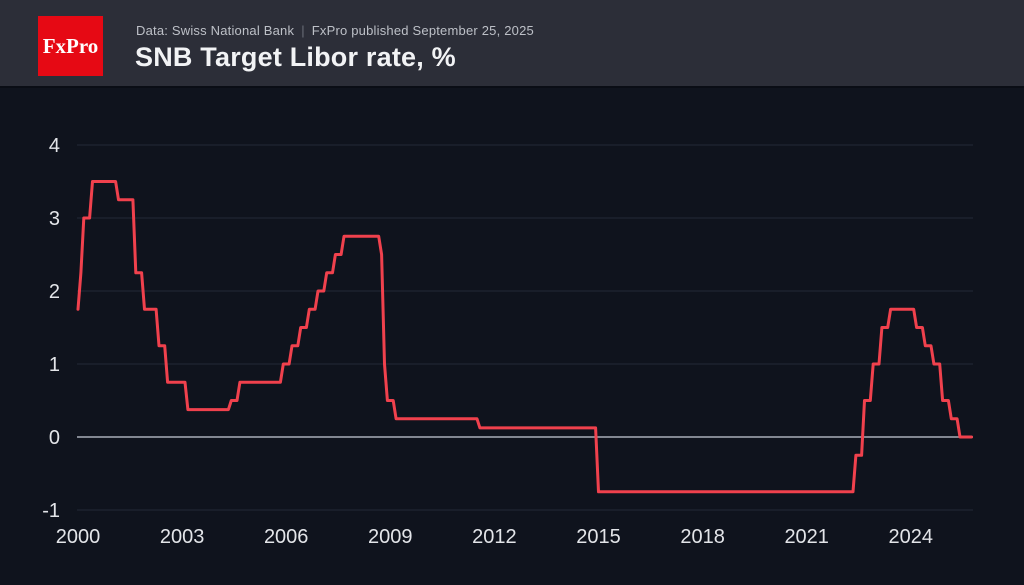 The image size is (1024, 585). What do you see at coordinates (911, 537) in the screenshot?
I see `x-tick-label: 2024` at bounding box center [911, 537].